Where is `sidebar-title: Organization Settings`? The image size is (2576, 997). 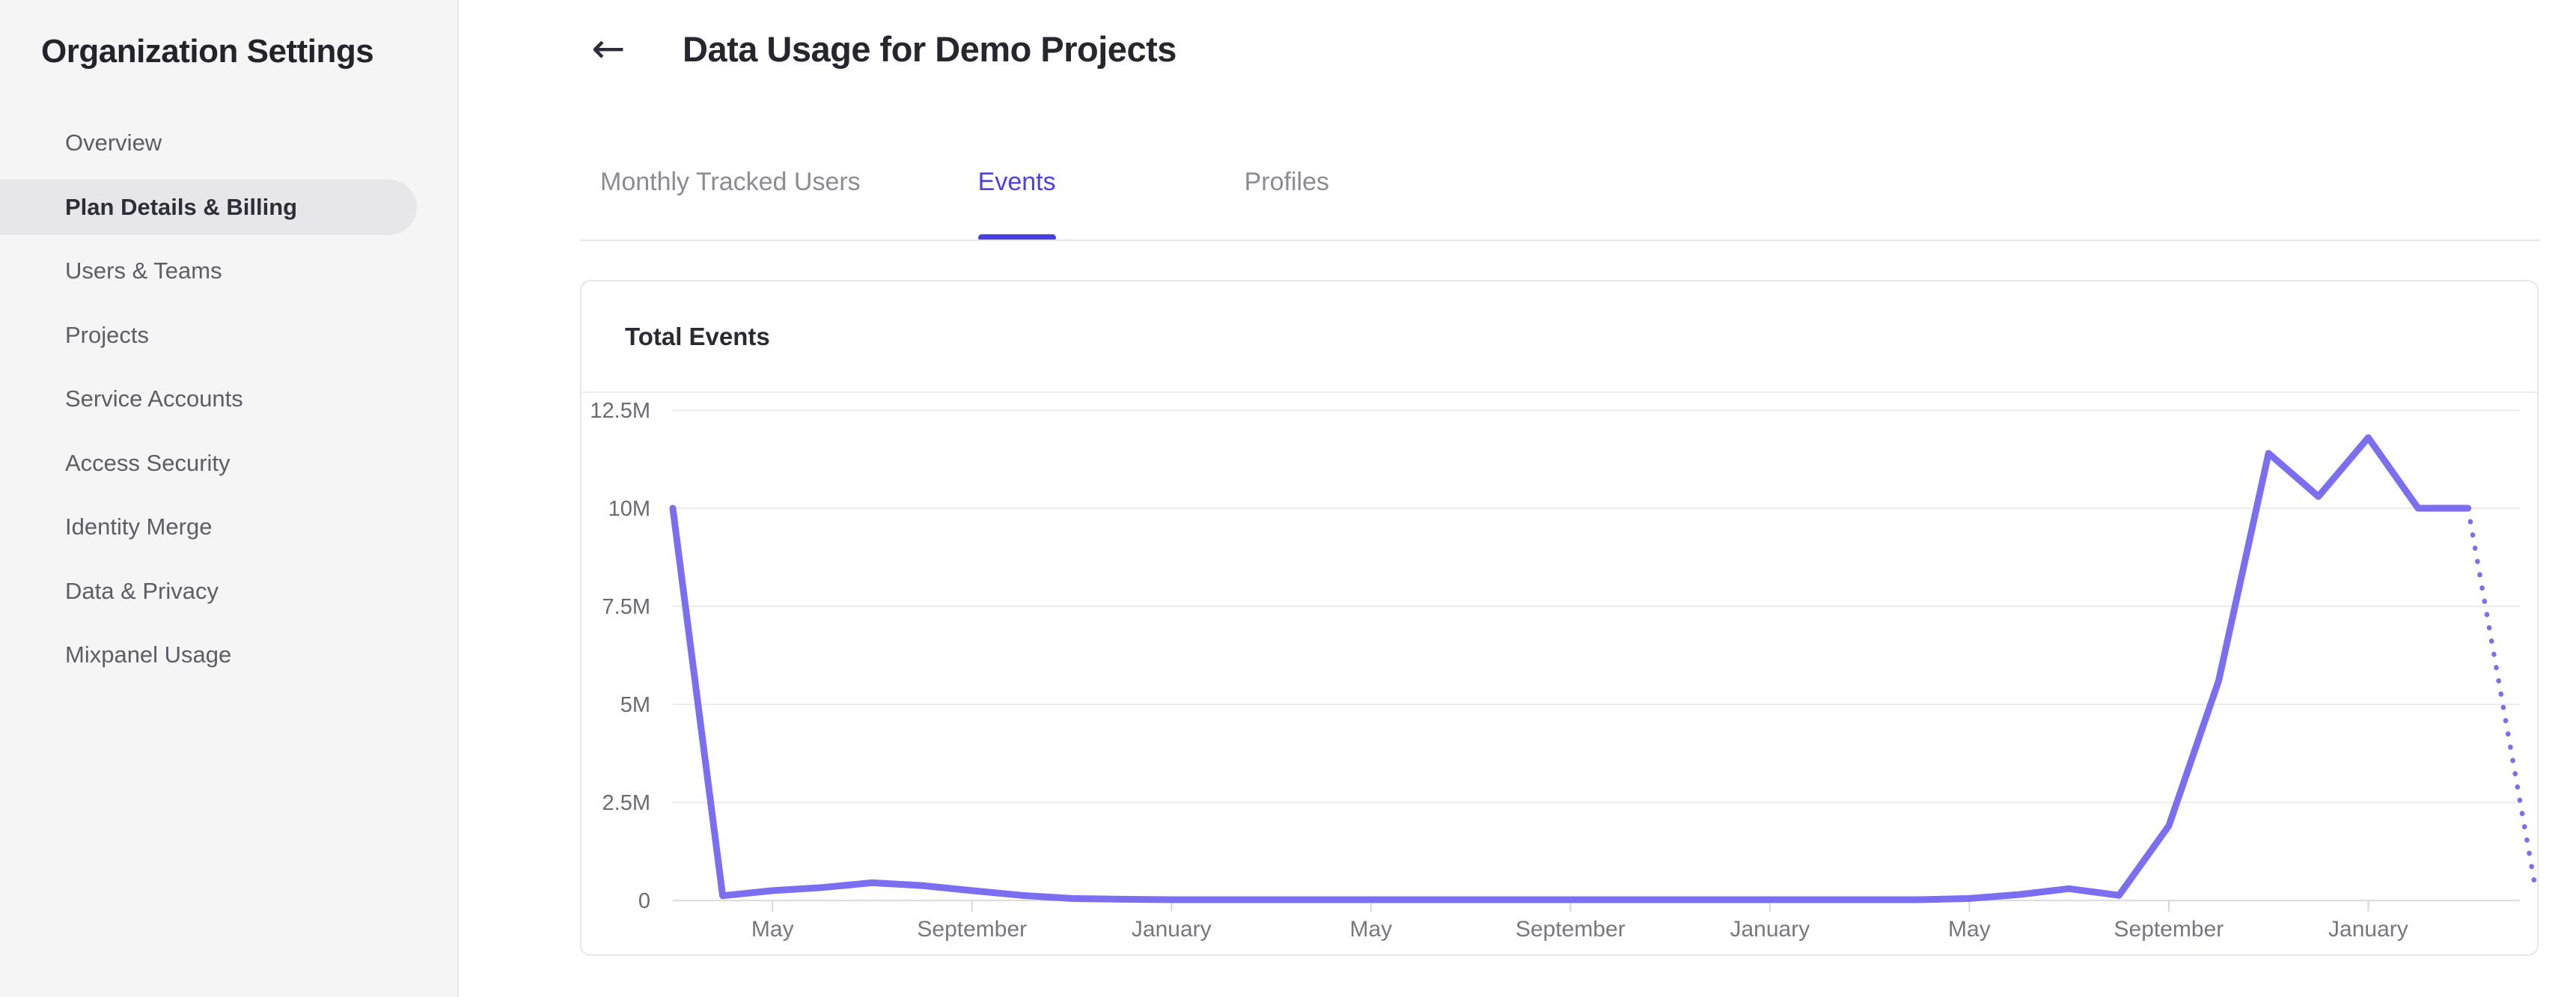
sidebar-title: Organization Settings is located at coordinates (207, 52).